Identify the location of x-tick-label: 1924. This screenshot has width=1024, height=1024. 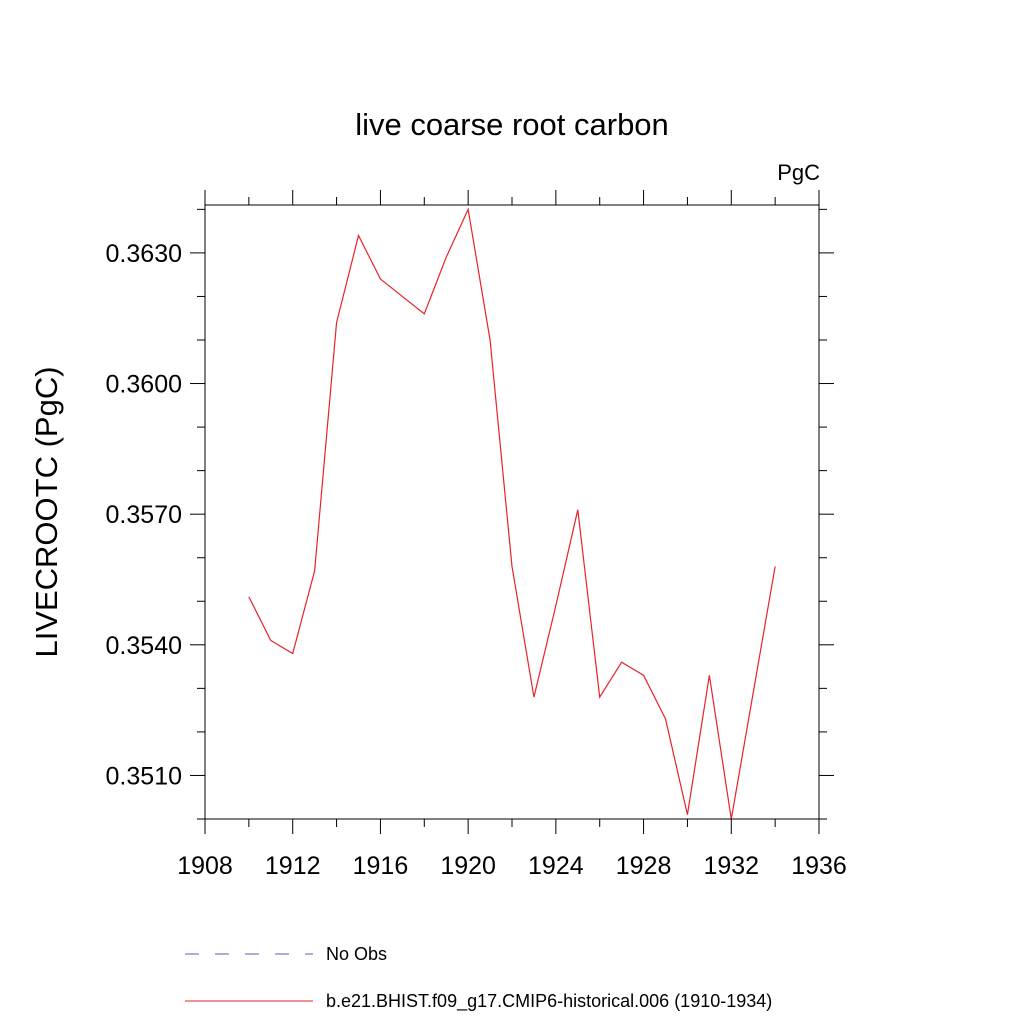
(556, 866).